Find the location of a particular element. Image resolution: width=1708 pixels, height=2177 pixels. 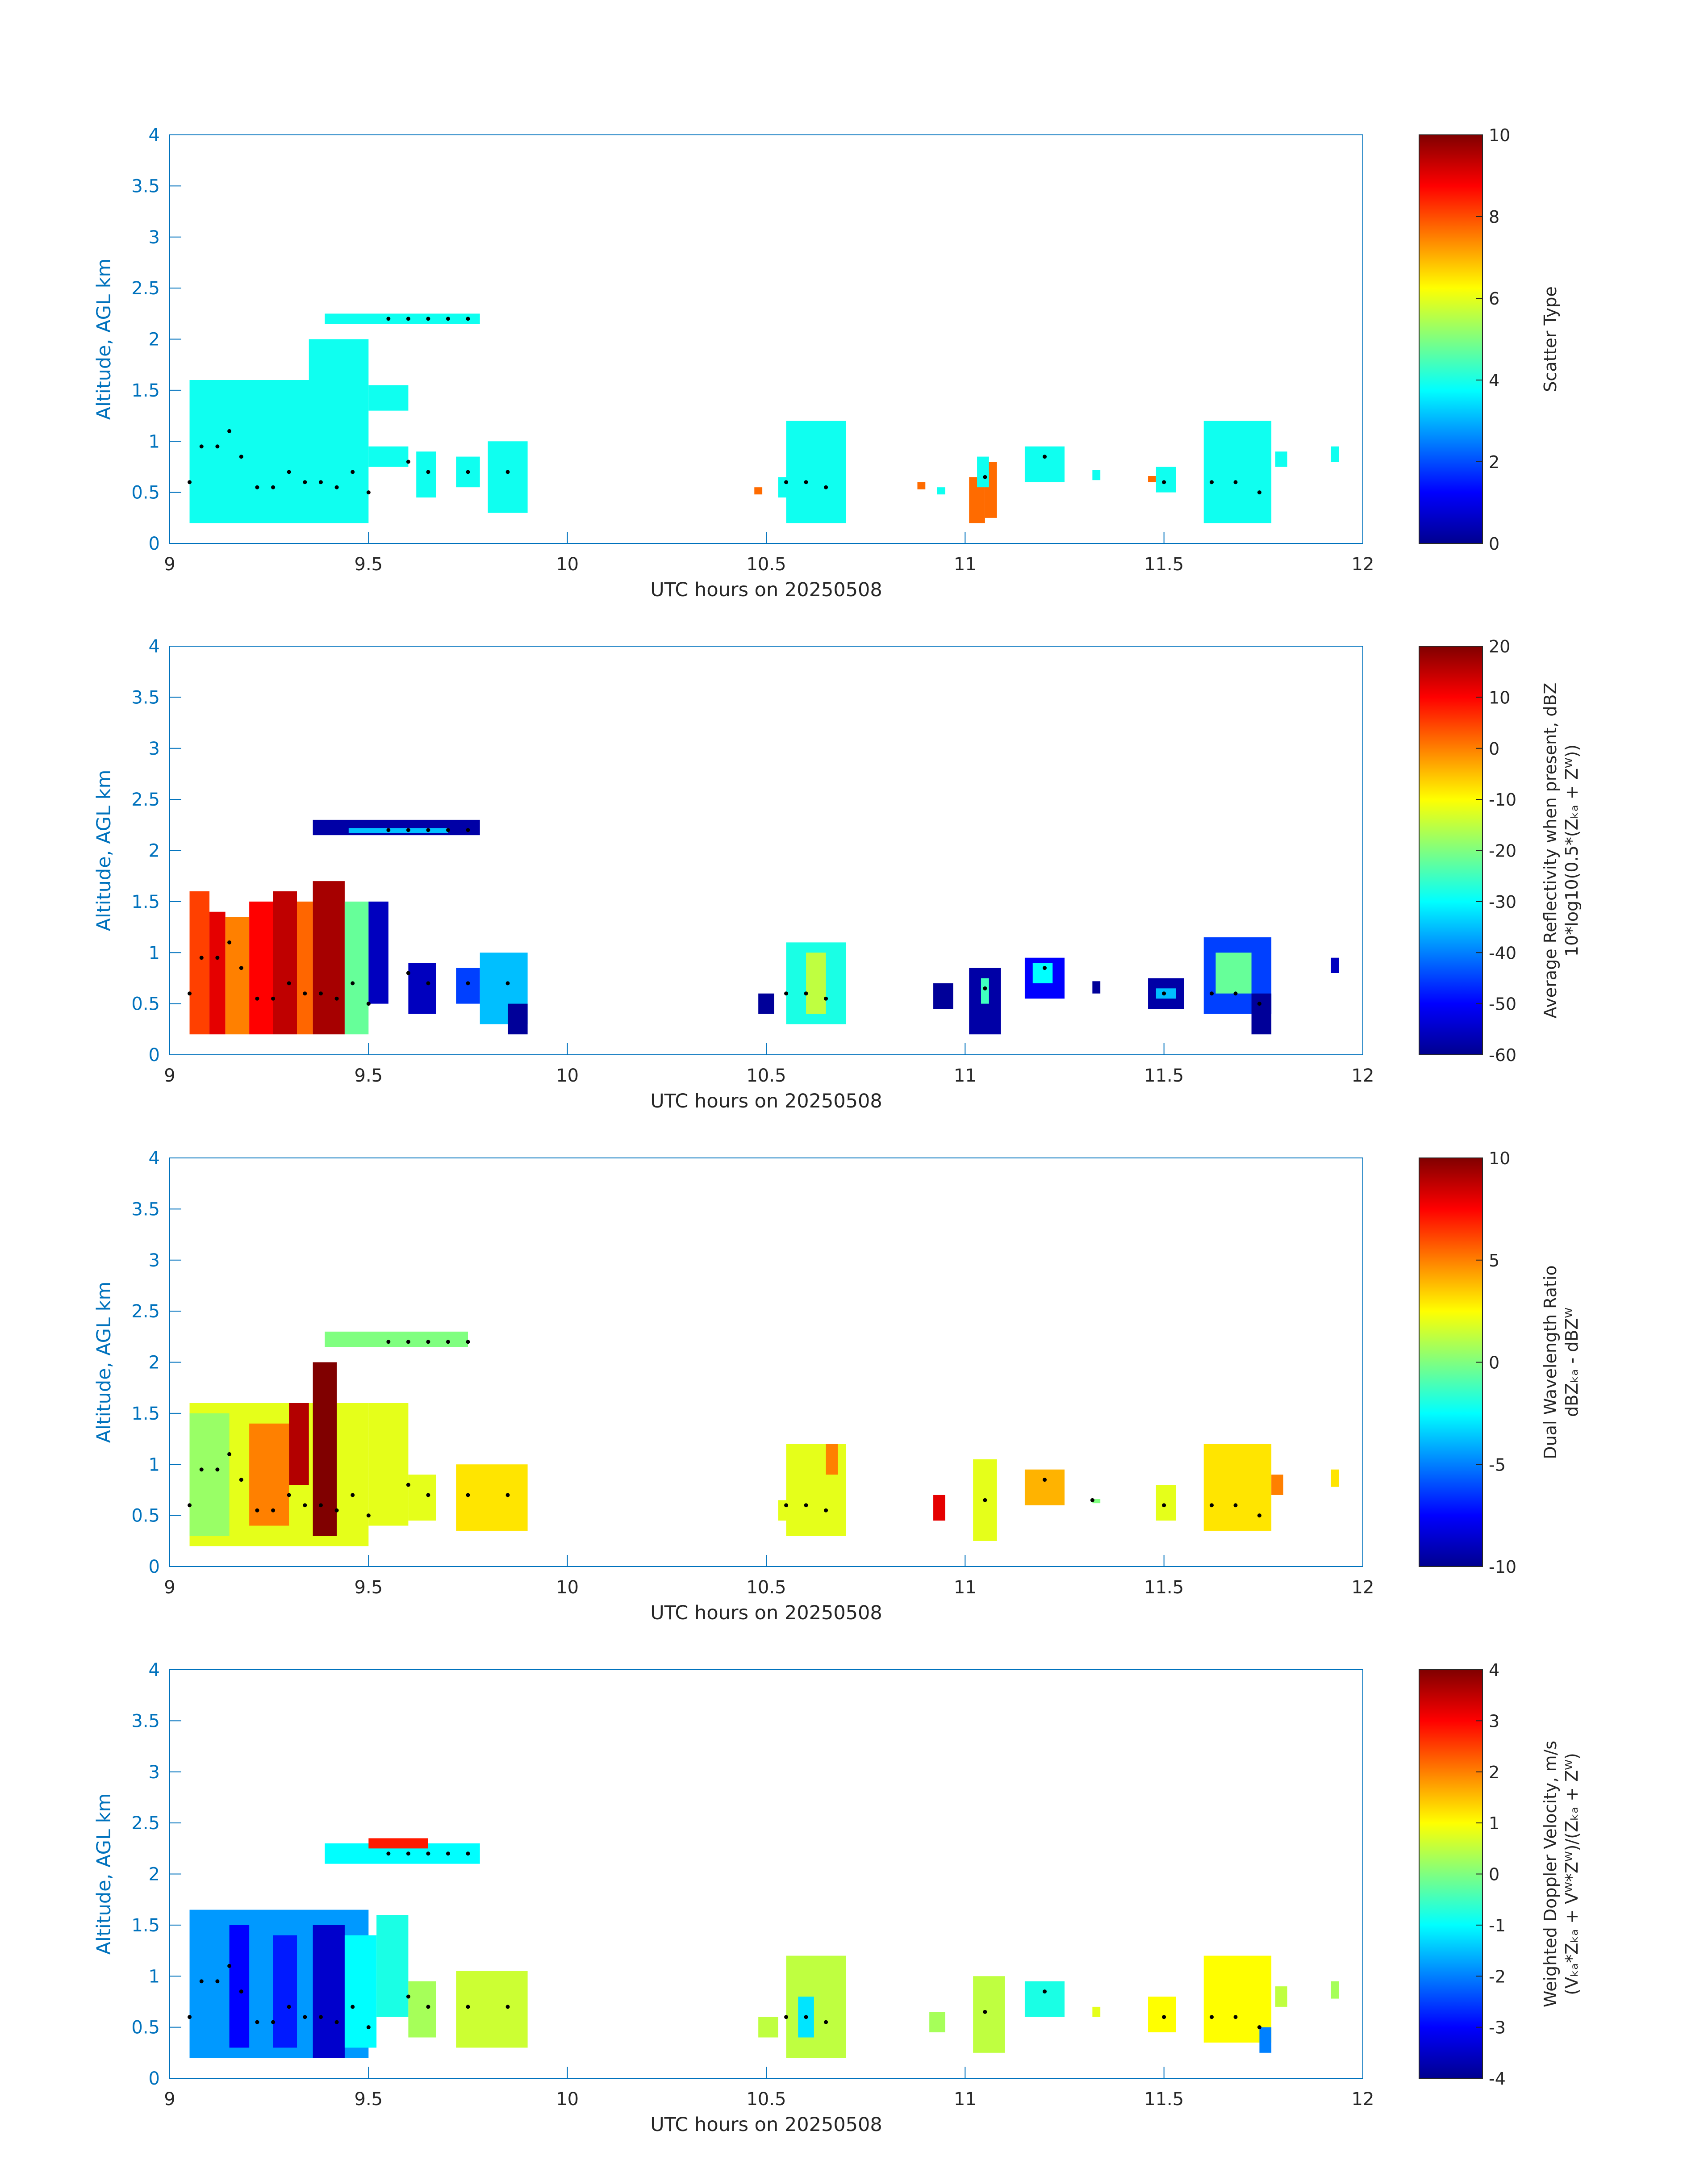

x-axis-label: UTC hours on 20250508 is located at coordinates (766, 1101).